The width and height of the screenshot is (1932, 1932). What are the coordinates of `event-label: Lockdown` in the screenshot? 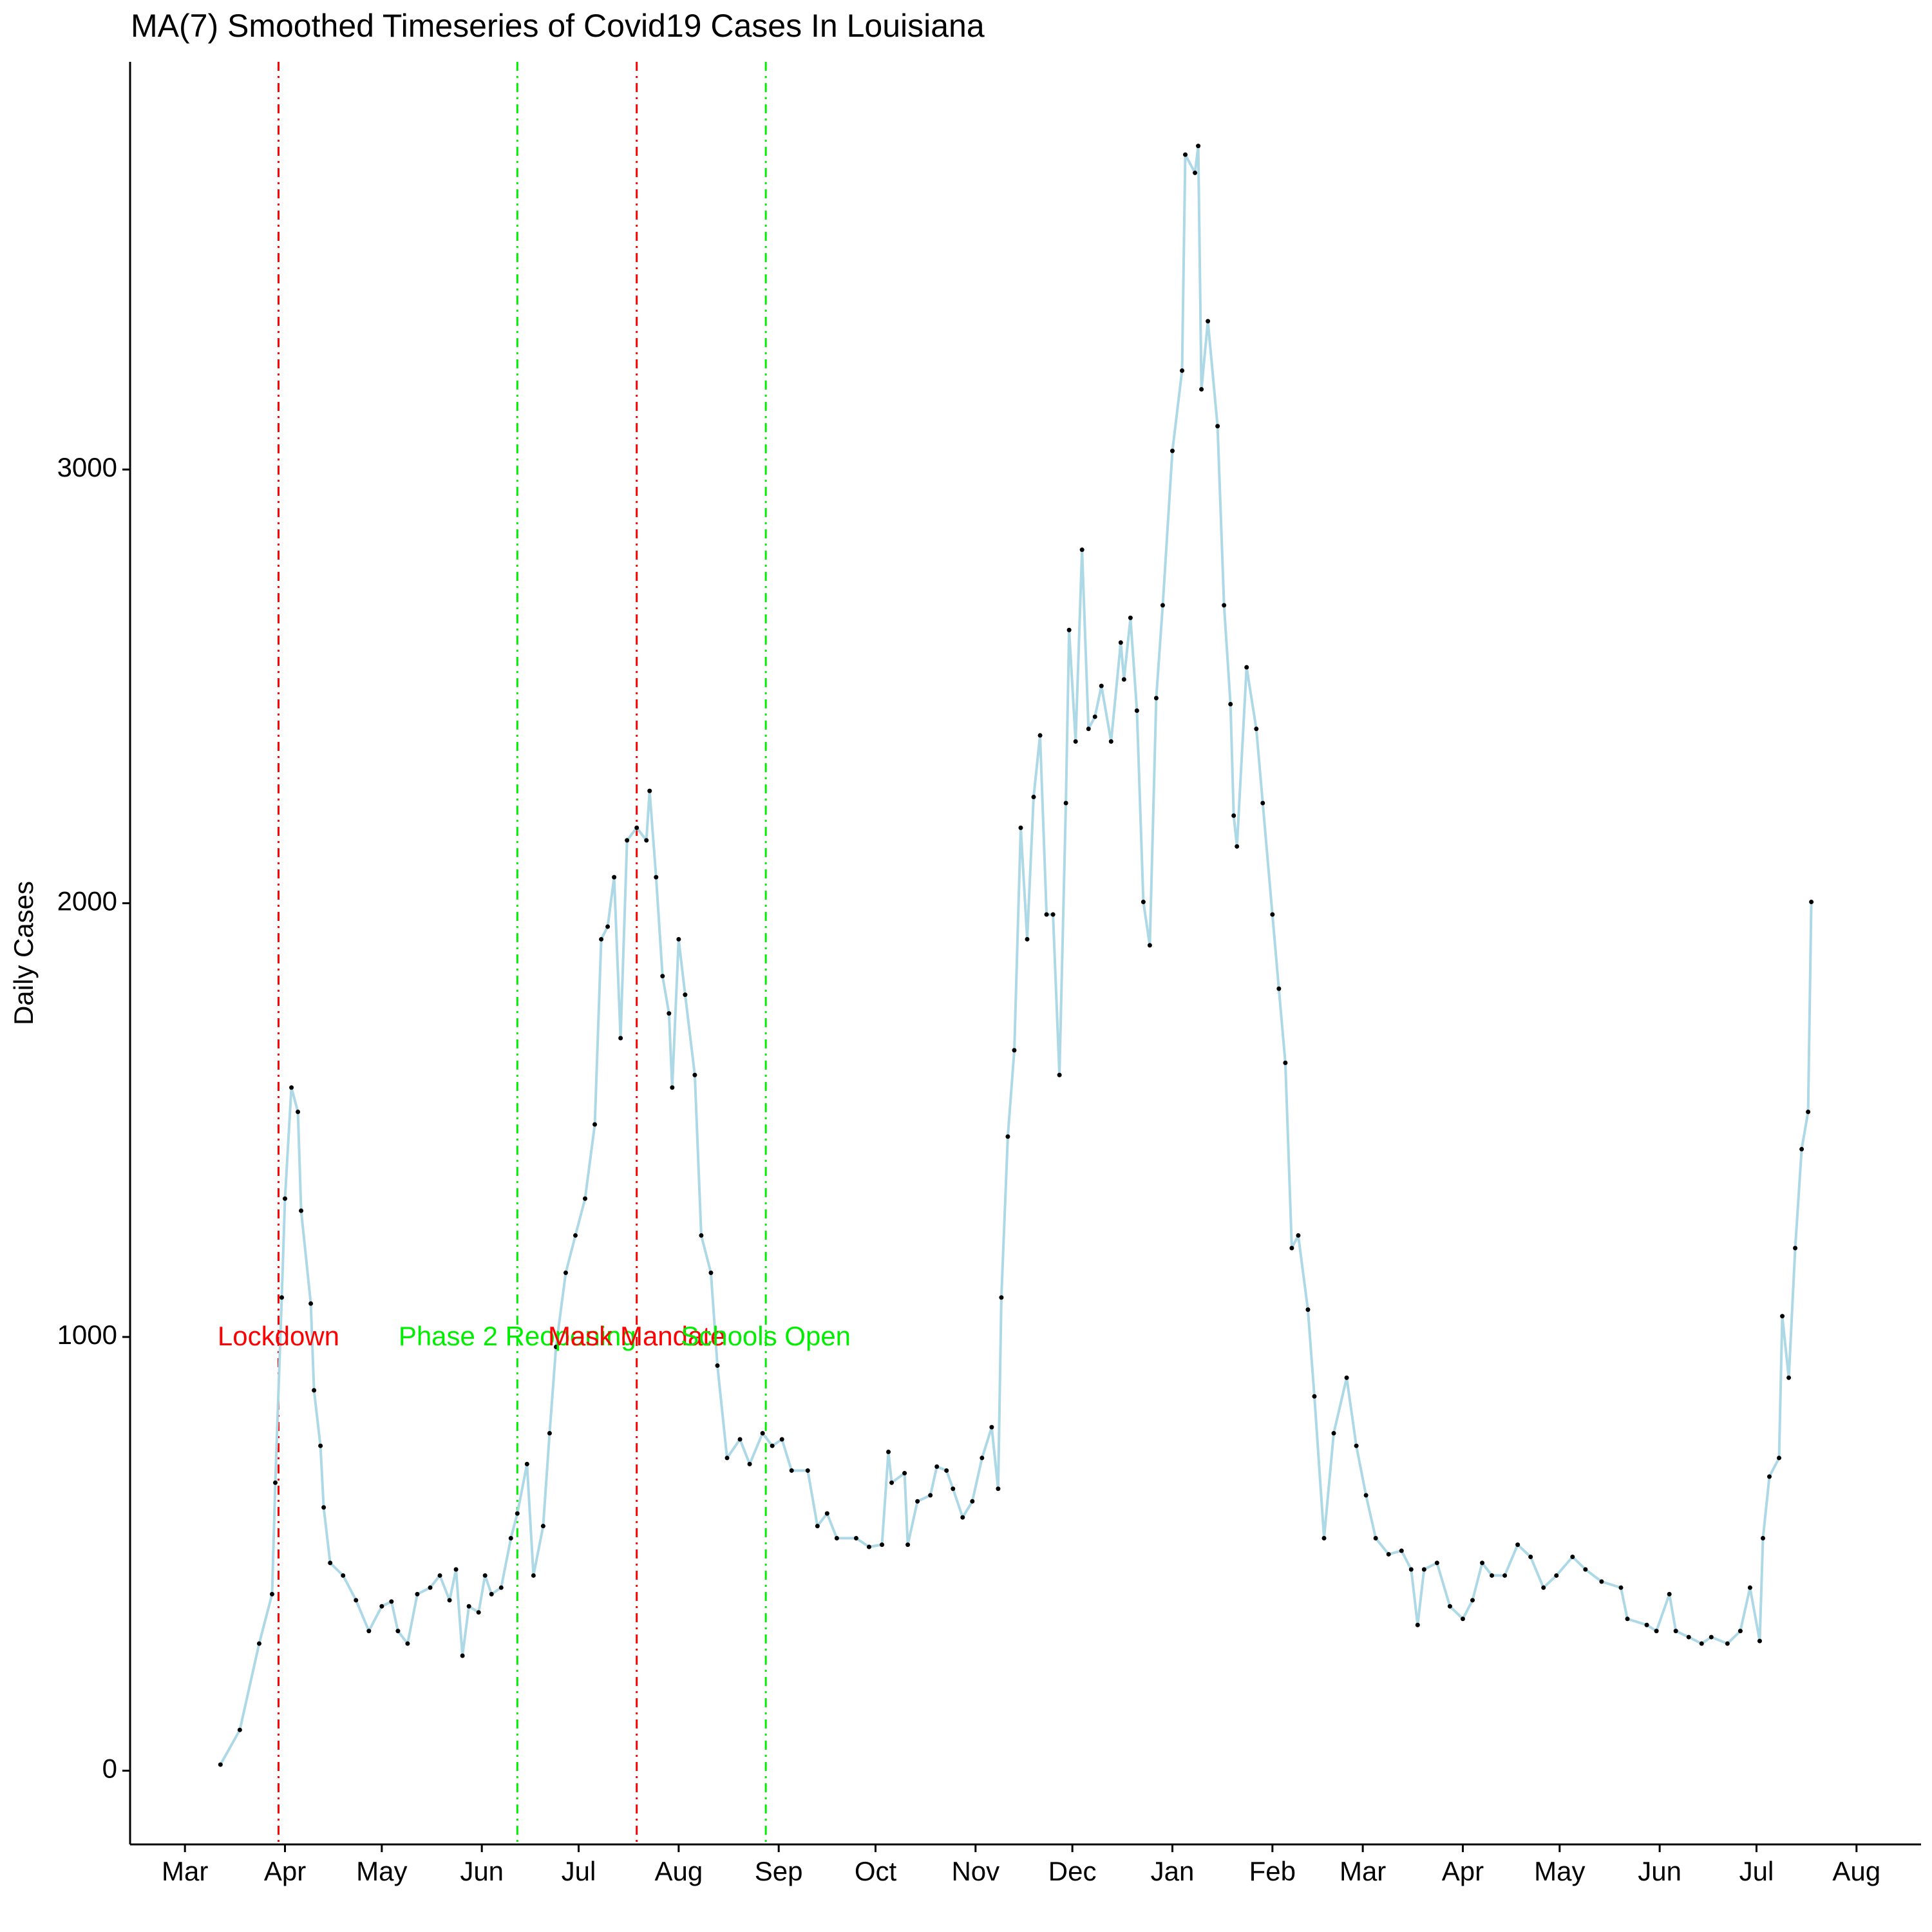 It's located at (278, 1336).